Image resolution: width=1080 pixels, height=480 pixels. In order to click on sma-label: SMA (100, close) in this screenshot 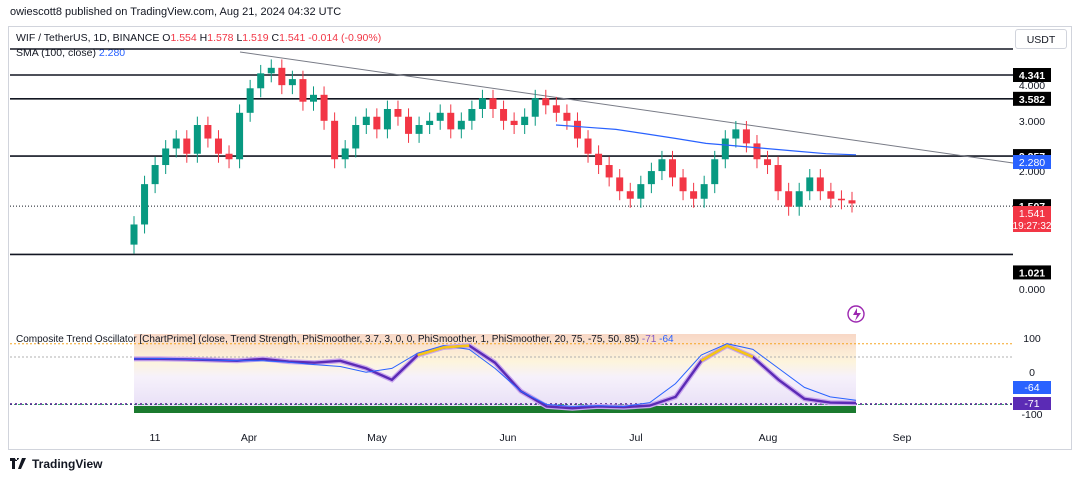, I will do `click(56, 53)`.